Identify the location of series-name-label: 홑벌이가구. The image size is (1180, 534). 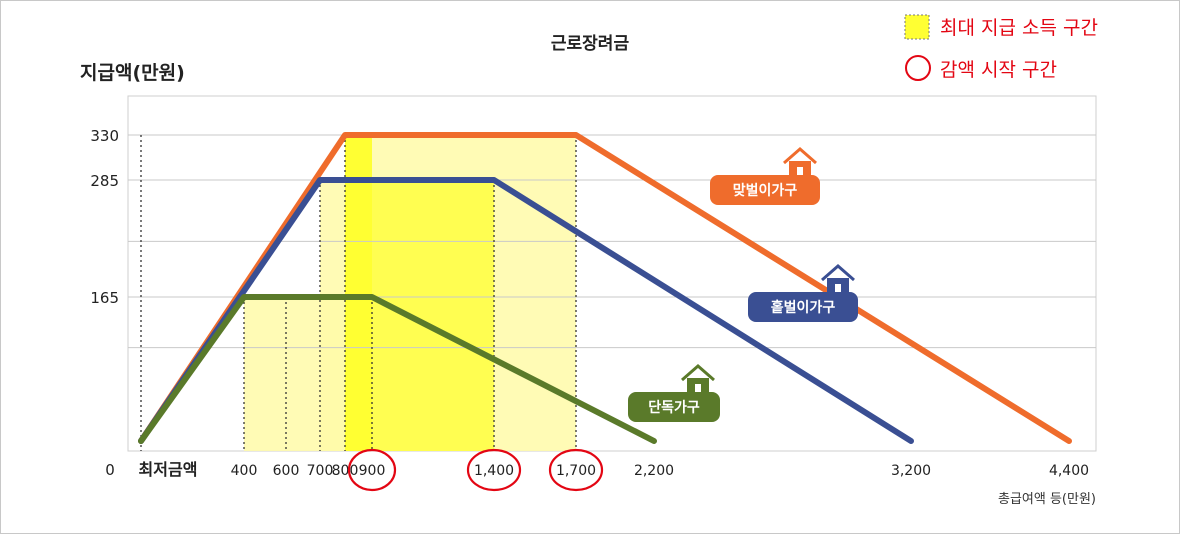
(803, 307).